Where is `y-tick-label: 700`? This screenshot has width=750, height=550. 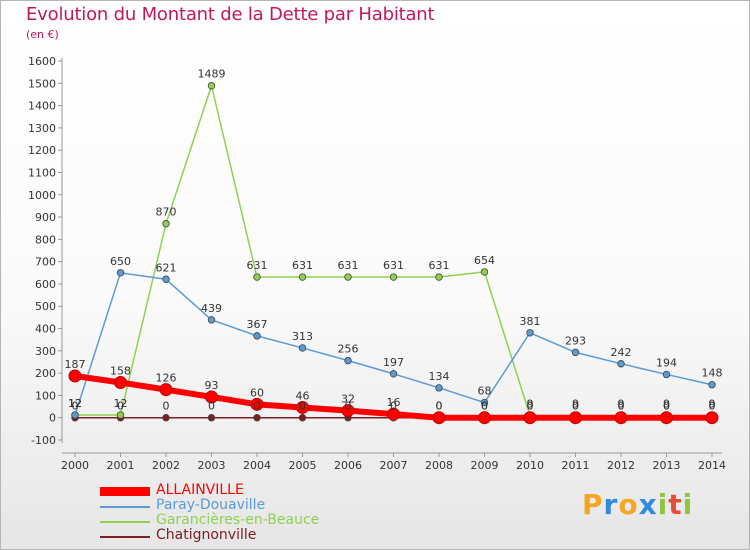 y-tick-label: 700 is located at coordinates (45, 262).